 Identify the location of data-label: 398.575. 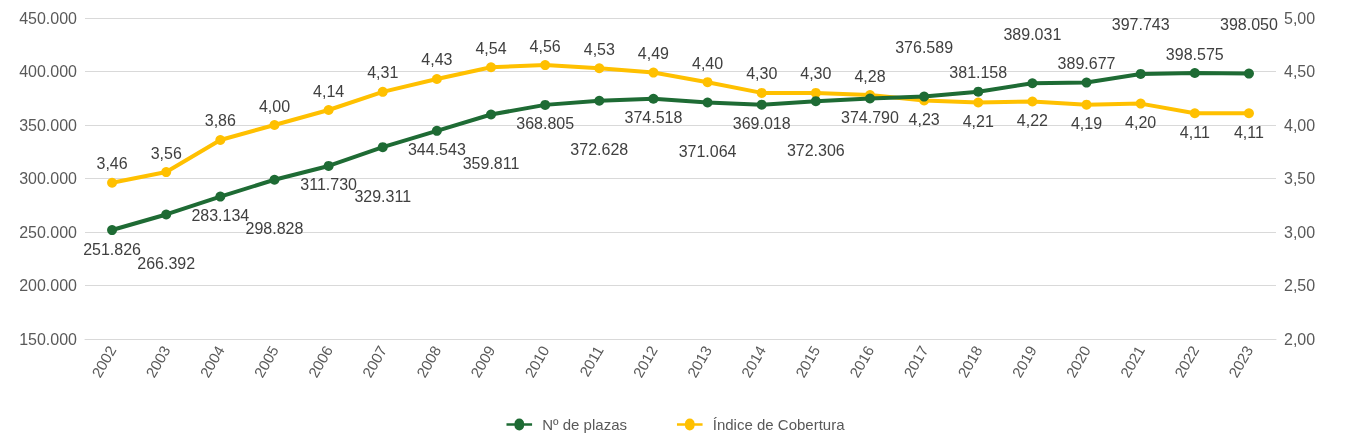
(1194, 54).